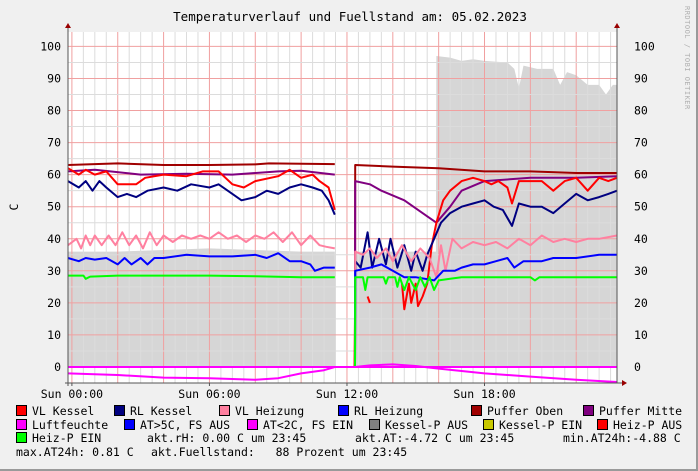 The image size is (698, 471). Describe the element at coordinates (641, 335) in the screenshot. I see `y-tick-label-right: 10` at that location.